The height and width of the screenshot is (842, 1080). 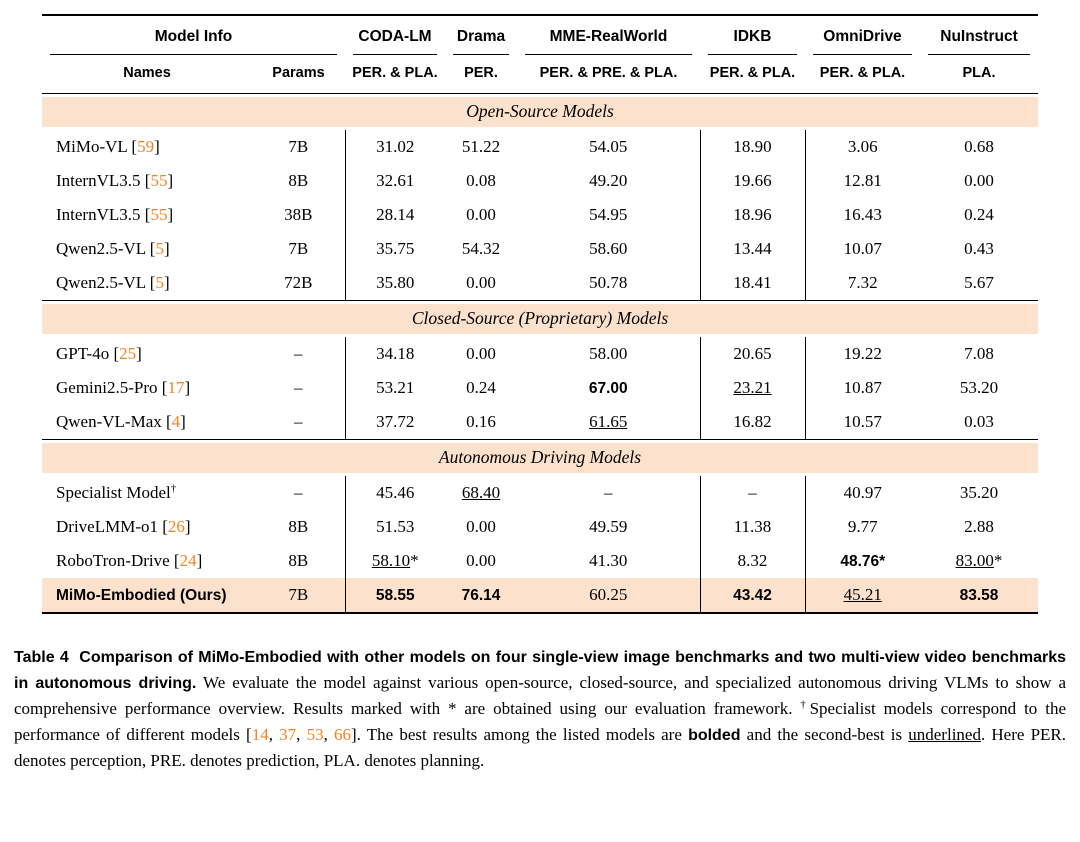 I want to click on metric-value-cell: 83.58, so click(x=979, y=595).